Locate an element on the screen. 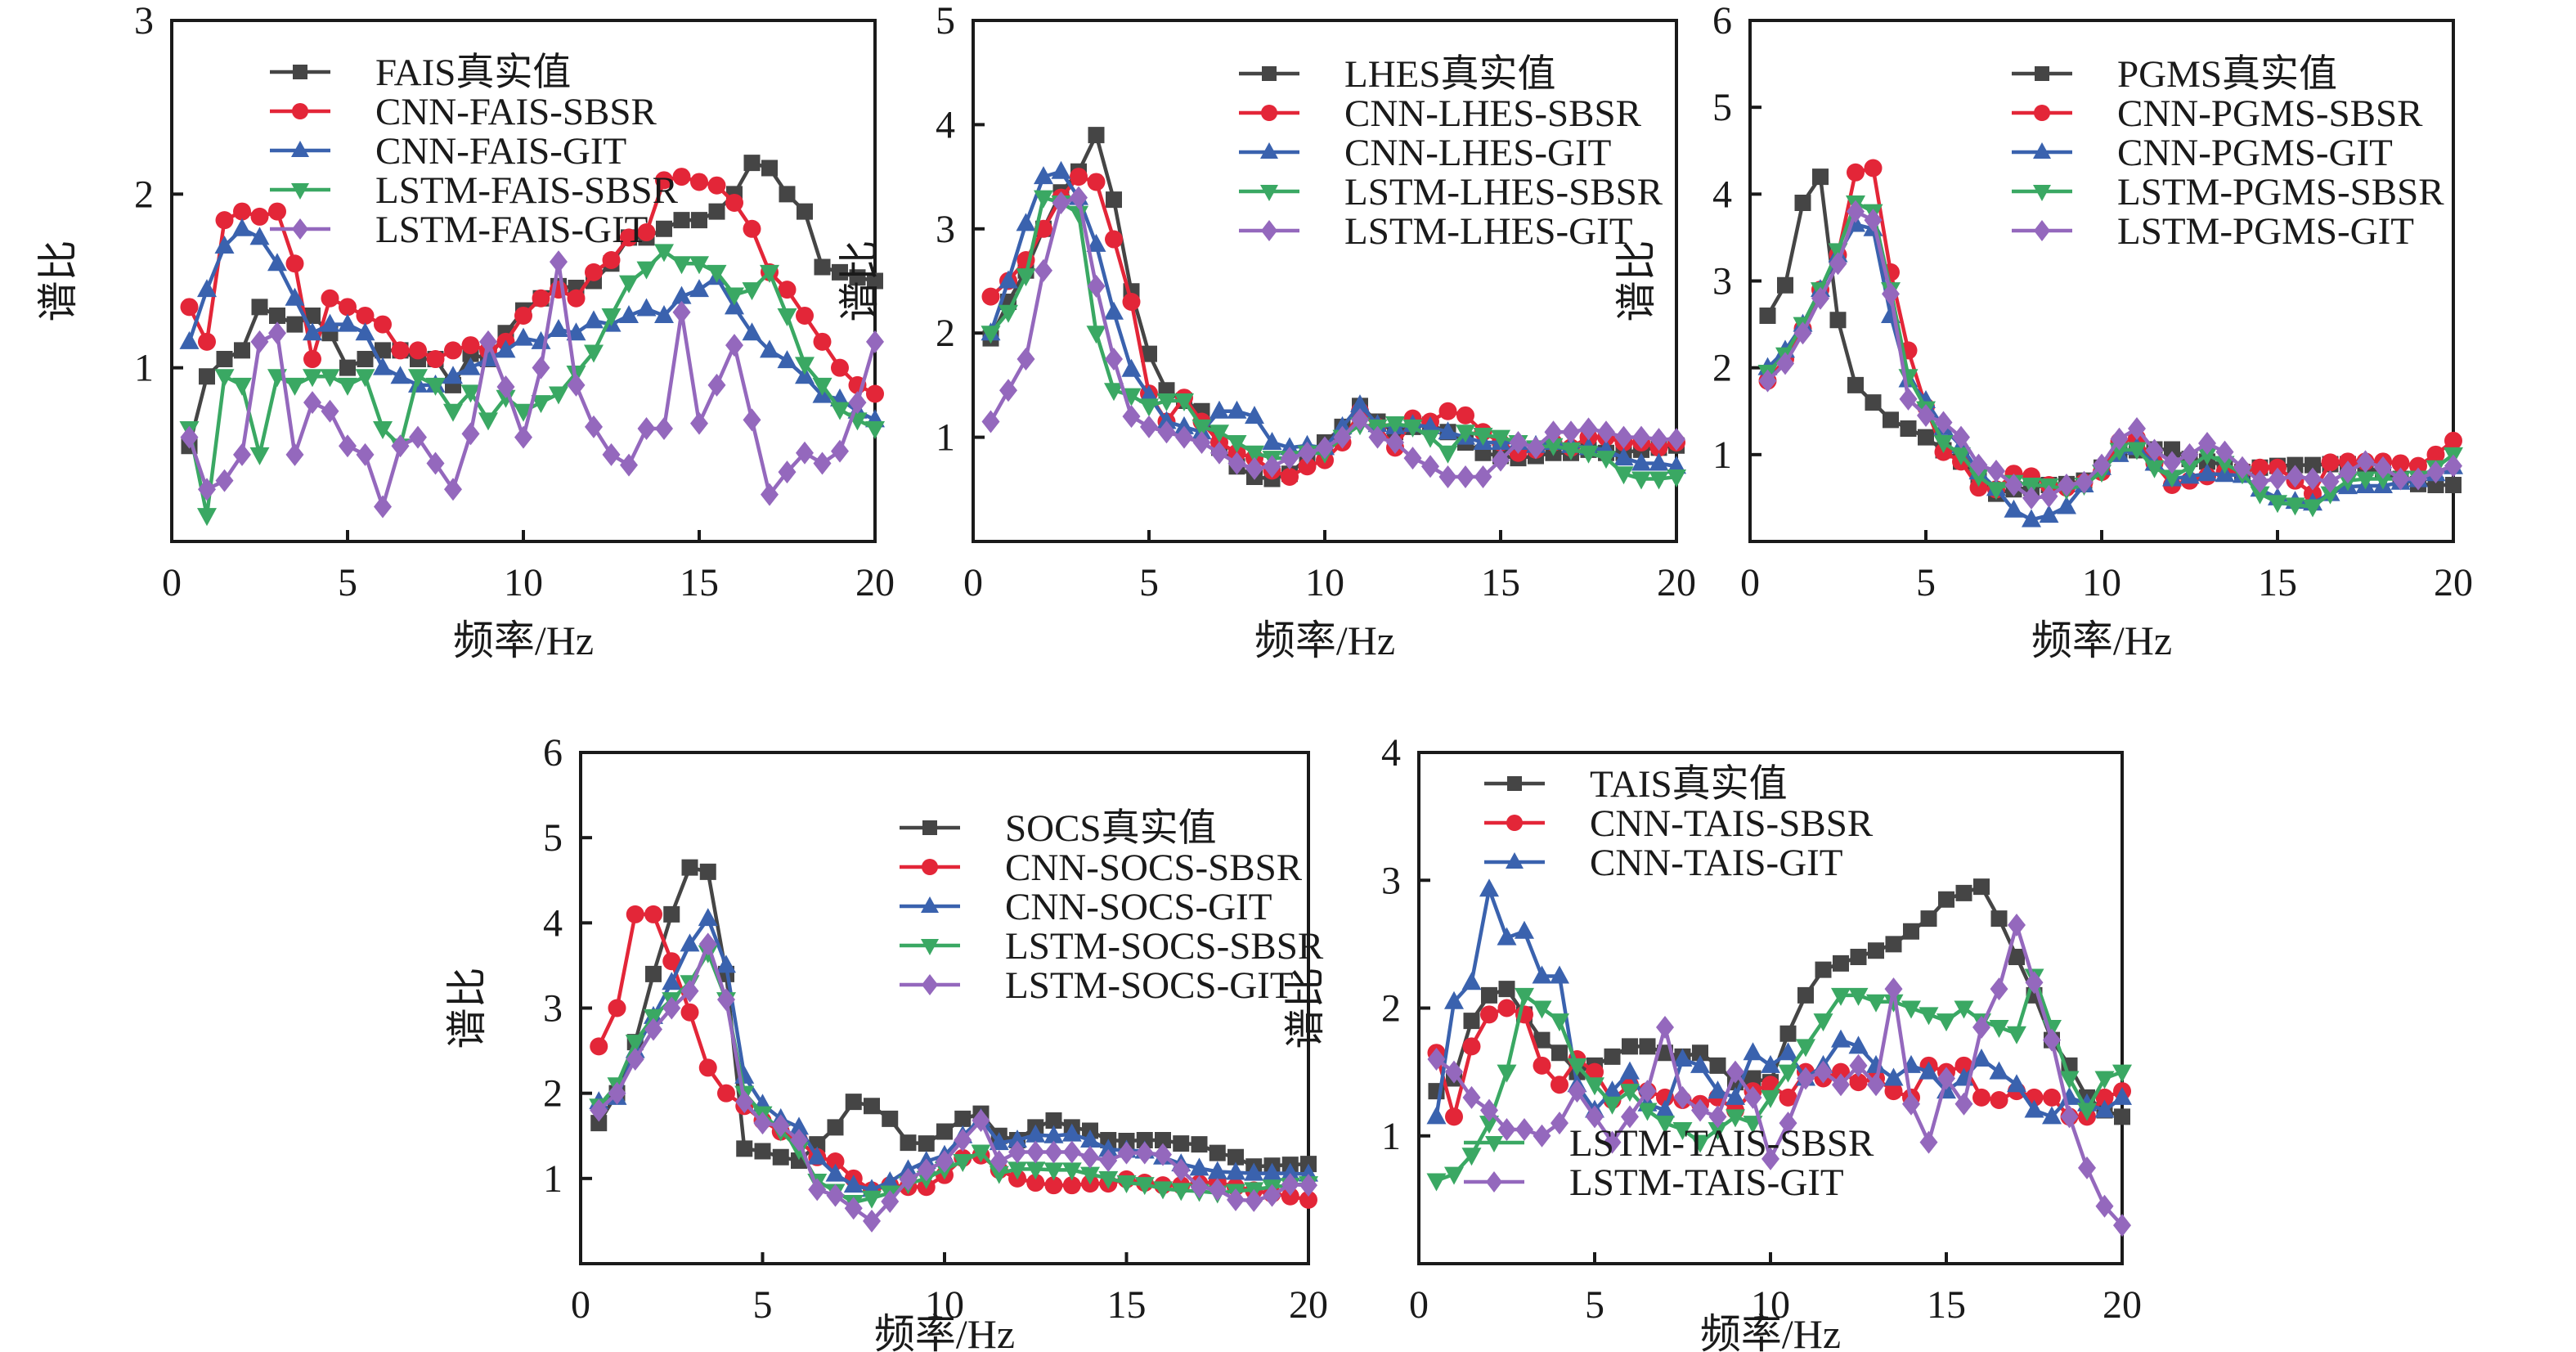 The width and height of the screenshot is (2576, 1352). legend-item: LSTM-FAIS-SBSR is located at coordinates (474, 190).